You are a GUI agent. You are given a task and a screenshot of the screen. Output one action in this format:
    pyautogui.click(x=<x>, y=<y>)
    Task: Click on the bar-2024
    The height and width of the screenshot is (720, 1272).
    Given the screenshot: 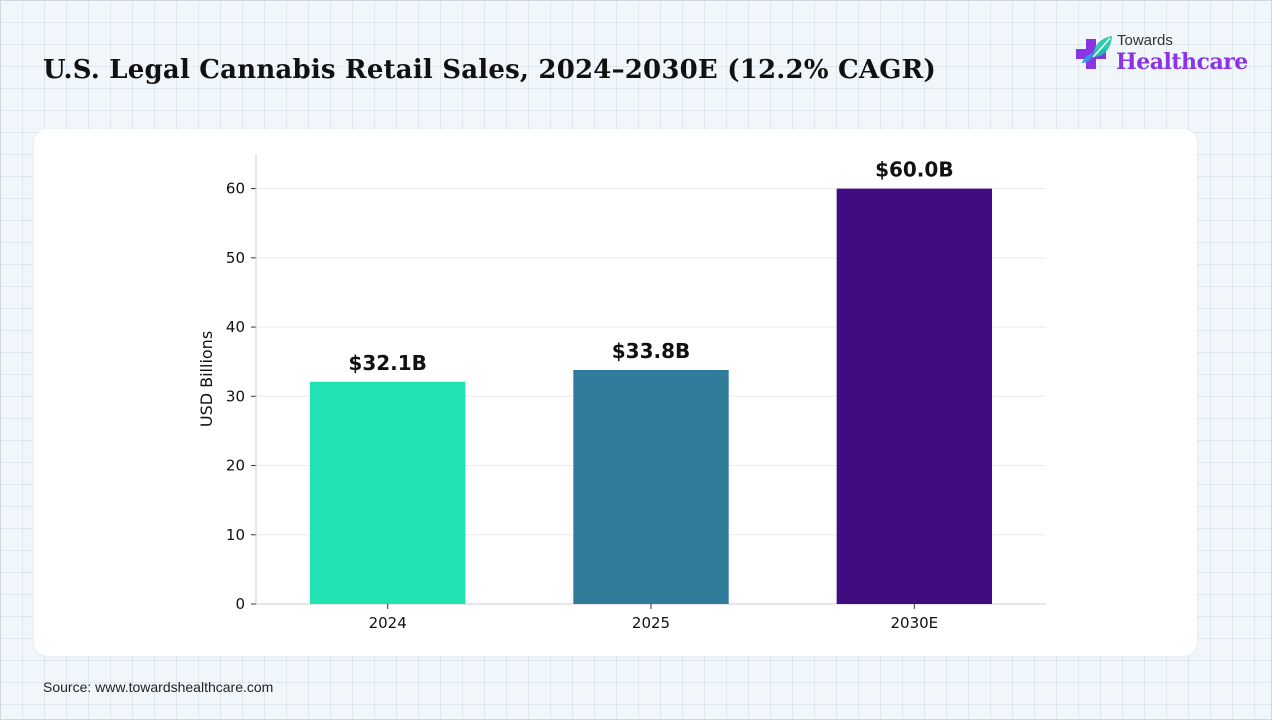 What is the action you would take?
    pyautogui.click(x=387, y=492)
    